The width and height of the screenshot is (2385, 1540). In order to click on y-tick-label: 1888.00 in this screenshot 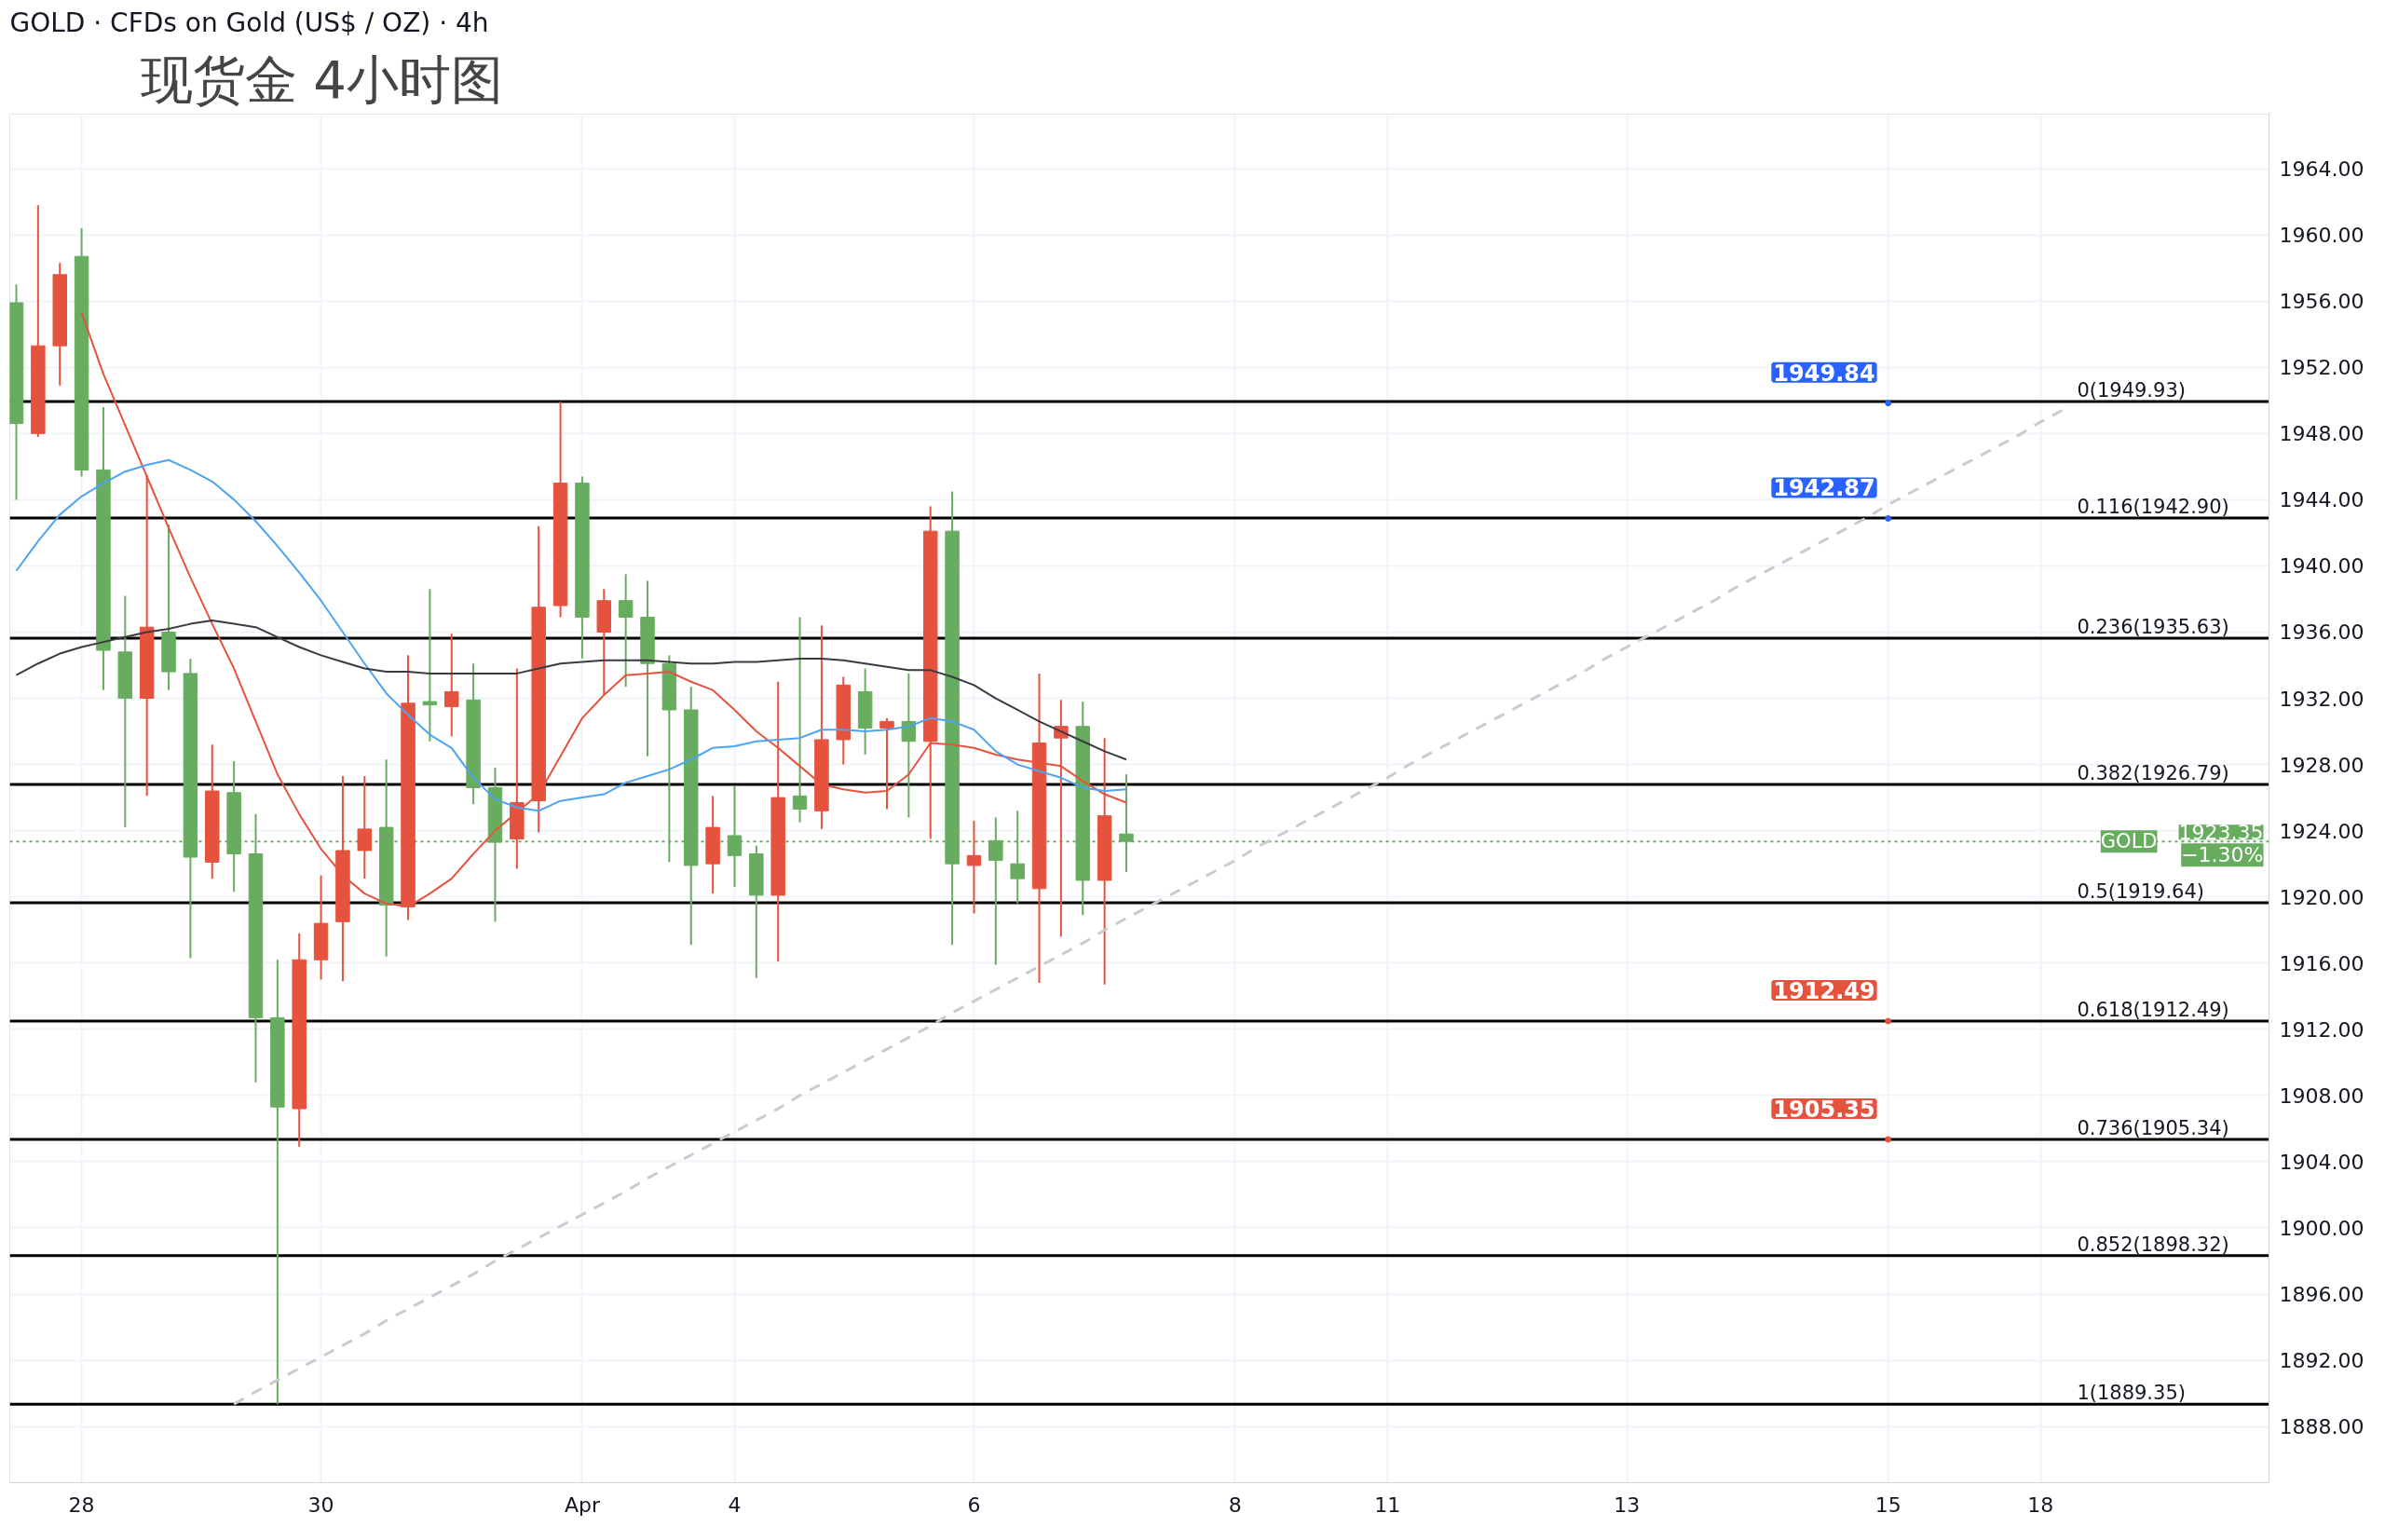, I will do `click(2322, 1427)`.